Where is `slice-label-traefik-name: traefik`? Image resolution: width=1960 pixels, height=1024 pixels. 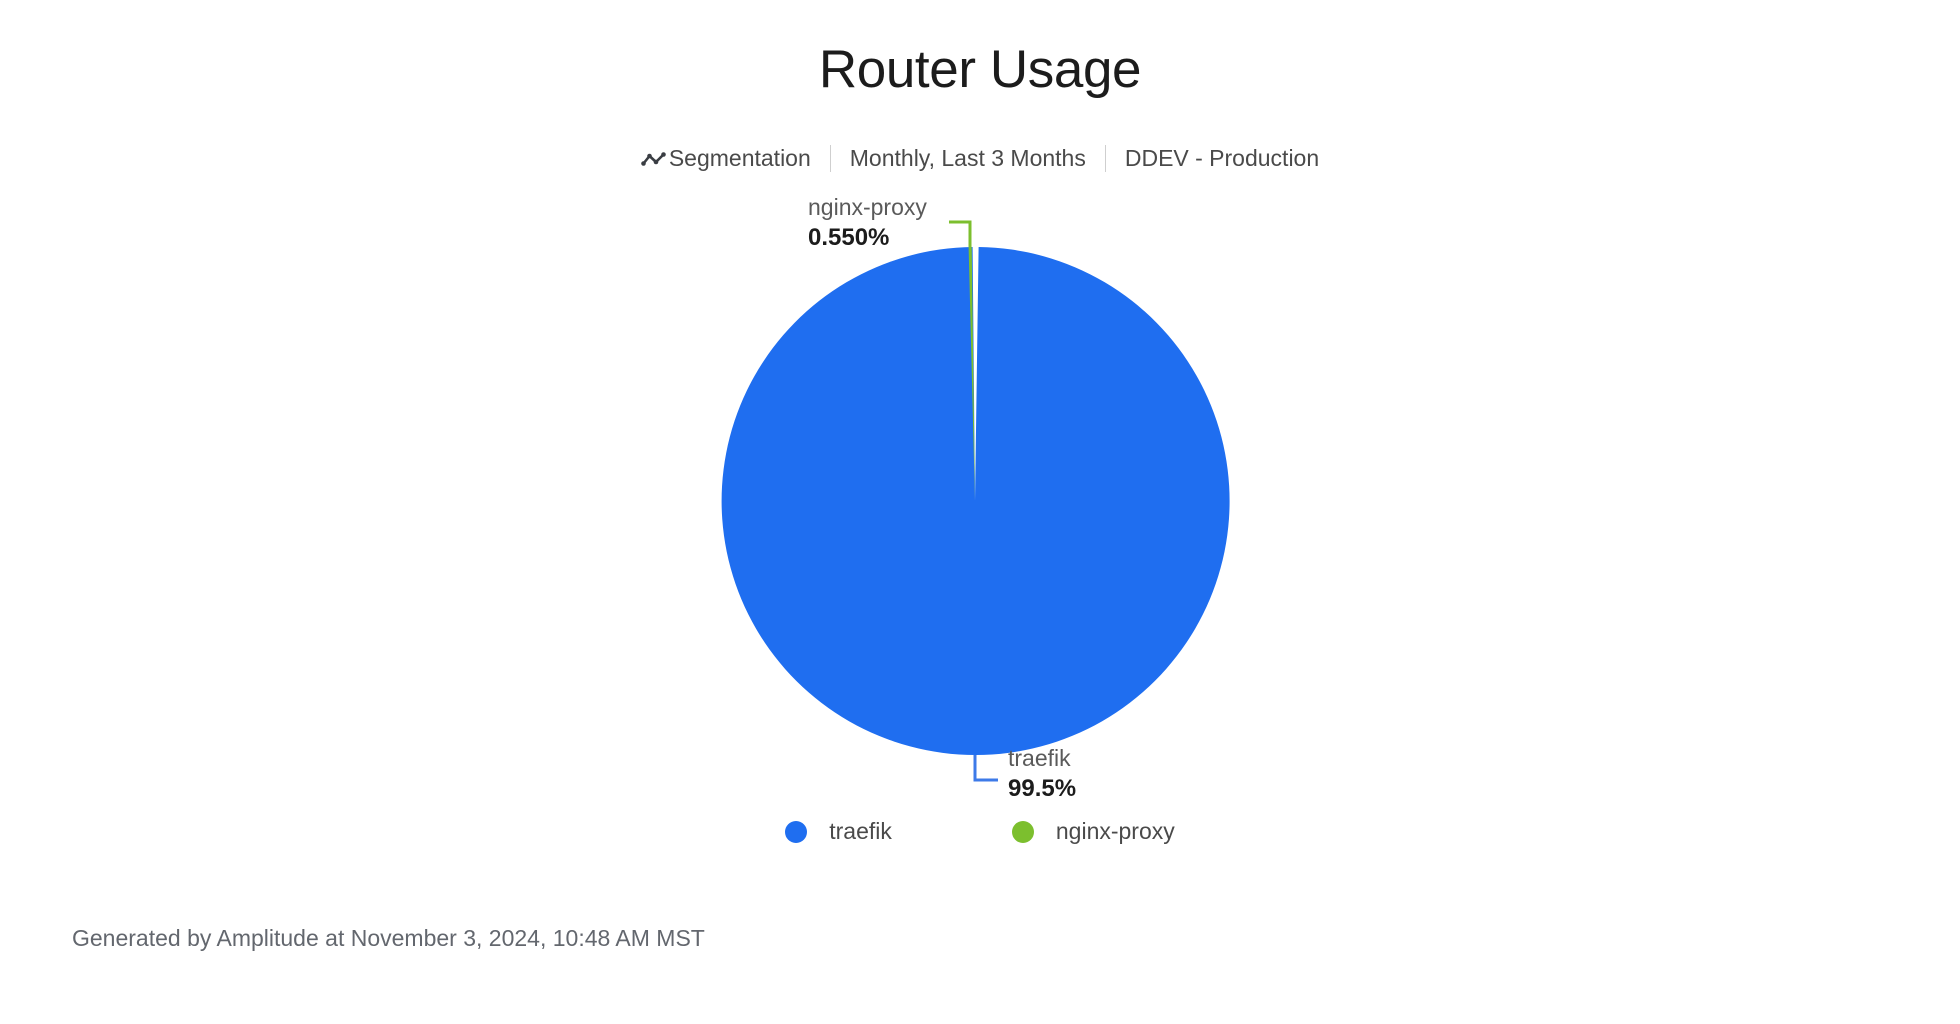 slice-label-traefik-name: traefik is located at coordinates (1039, 758).